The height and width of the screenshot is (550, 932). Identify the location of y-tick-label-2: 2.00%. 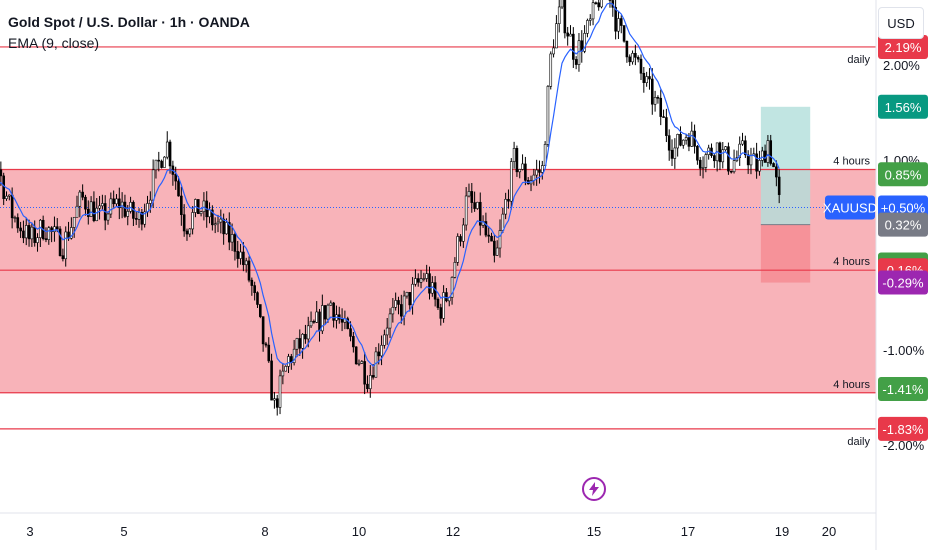
(901, 65).